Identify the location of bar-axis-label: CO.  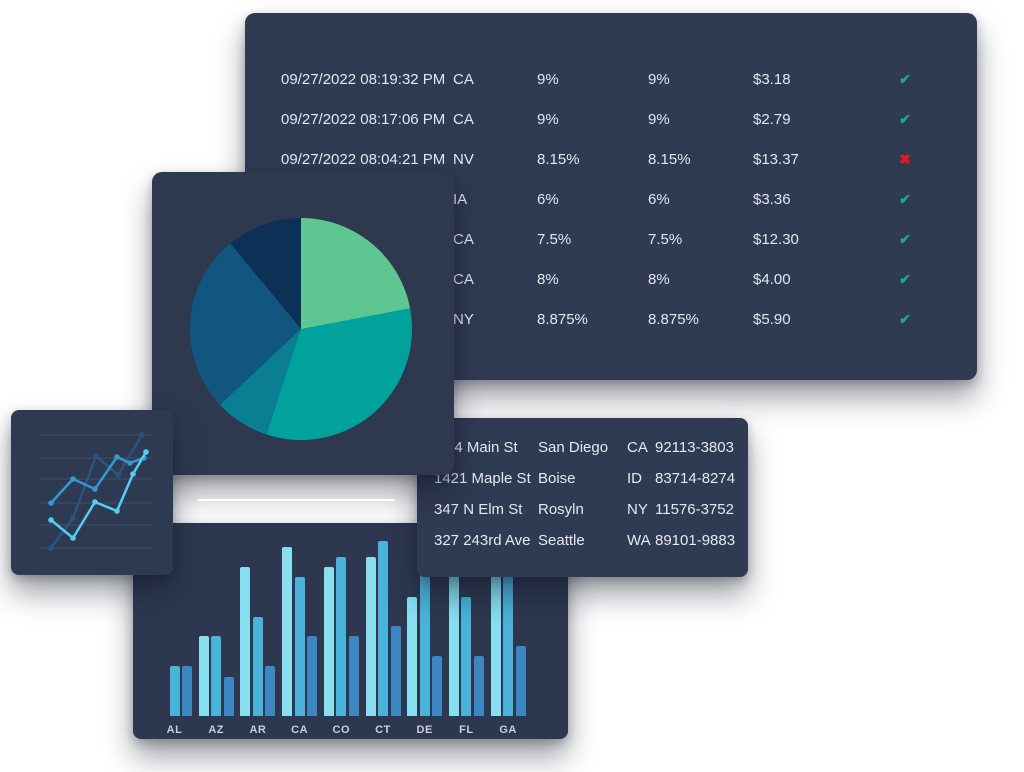
(341, 730).